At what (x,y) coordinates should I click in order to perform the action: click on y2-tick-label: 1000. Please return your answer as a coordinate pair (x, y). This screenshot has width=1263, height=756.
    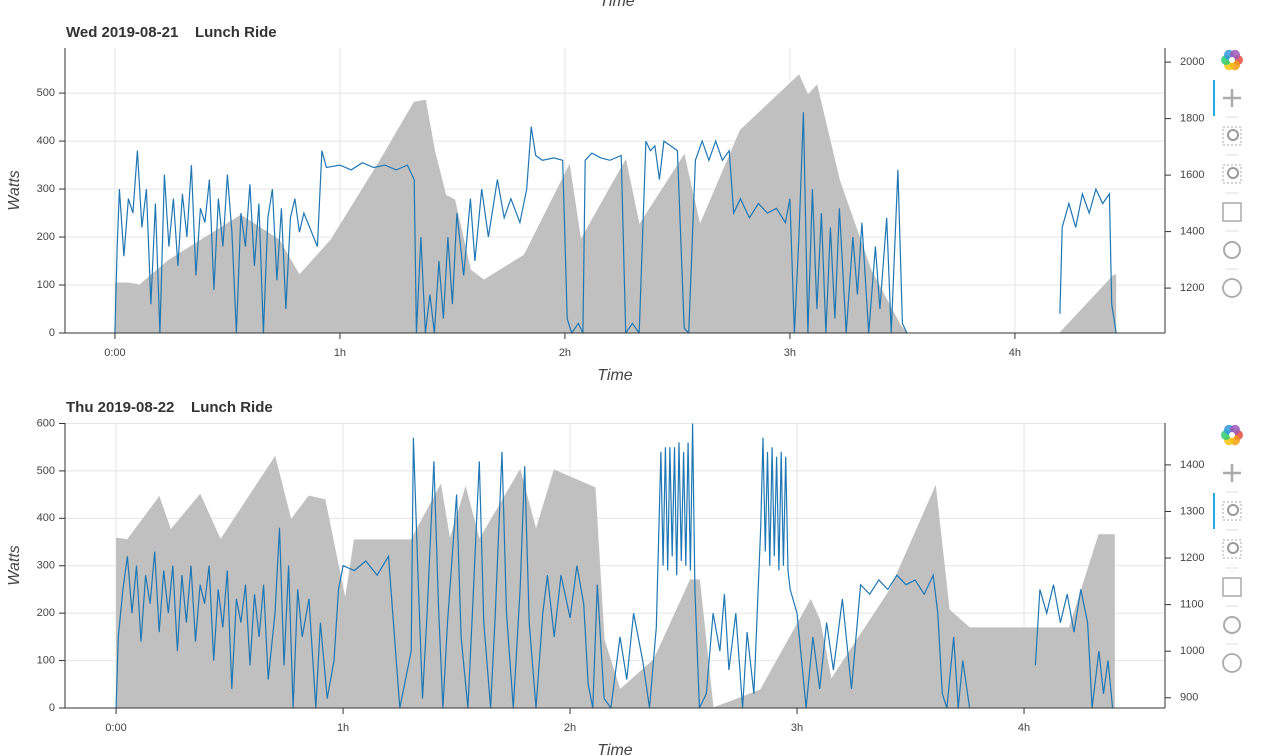
    Looking at the image, I should click on (1192, 651).